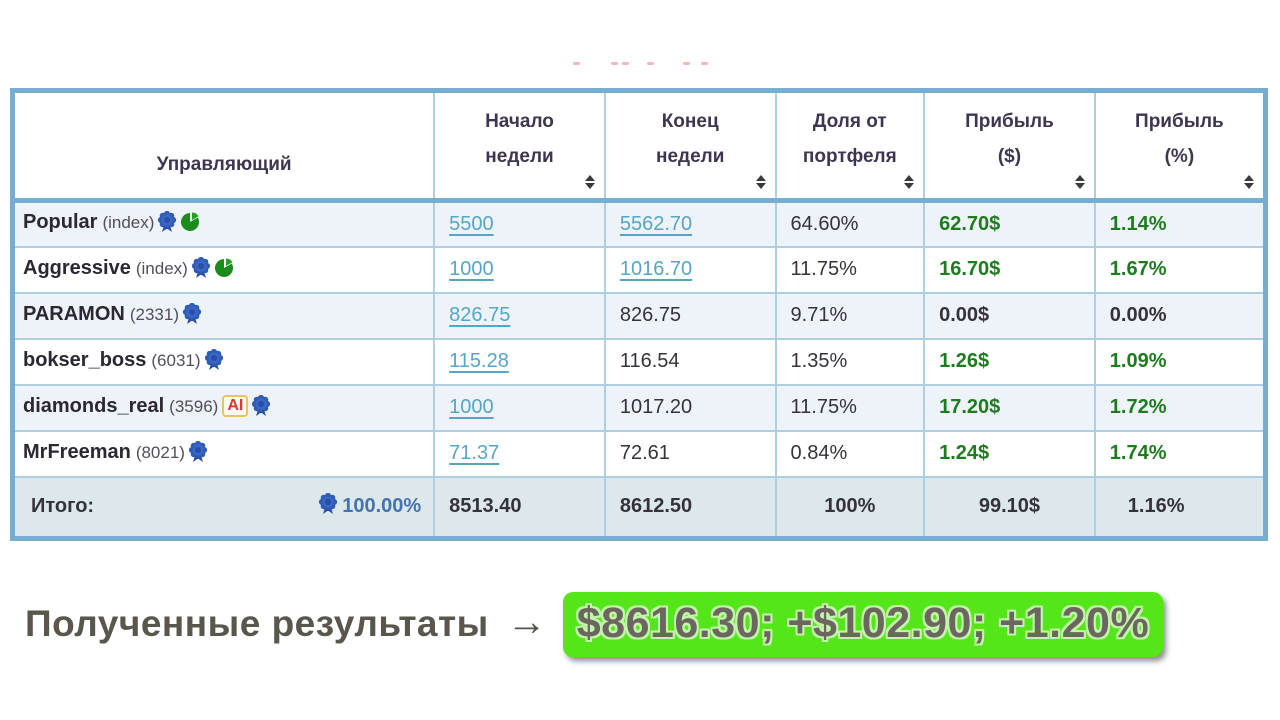 This screenshot has width=1280, height=720. I want to click on portfolio-share-value: 0.84%, so click(850, 453).